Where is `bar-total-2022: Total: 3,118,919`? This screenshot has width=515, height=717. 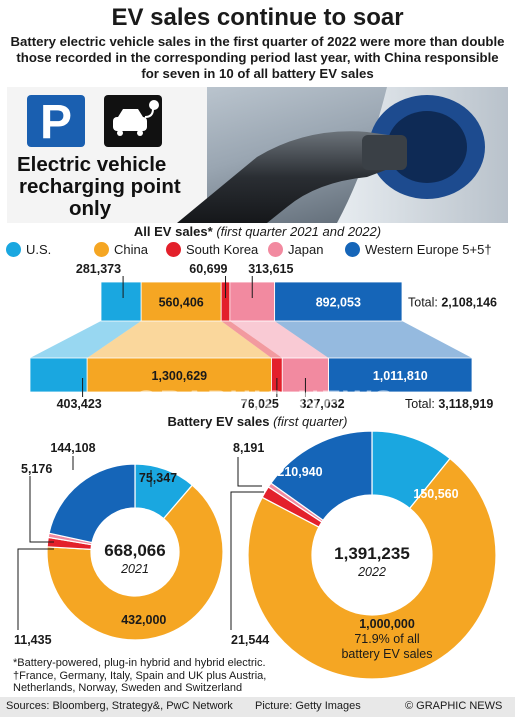 bar-total-2022: Total: 3,118,919 is located at coordinates (449, 404).